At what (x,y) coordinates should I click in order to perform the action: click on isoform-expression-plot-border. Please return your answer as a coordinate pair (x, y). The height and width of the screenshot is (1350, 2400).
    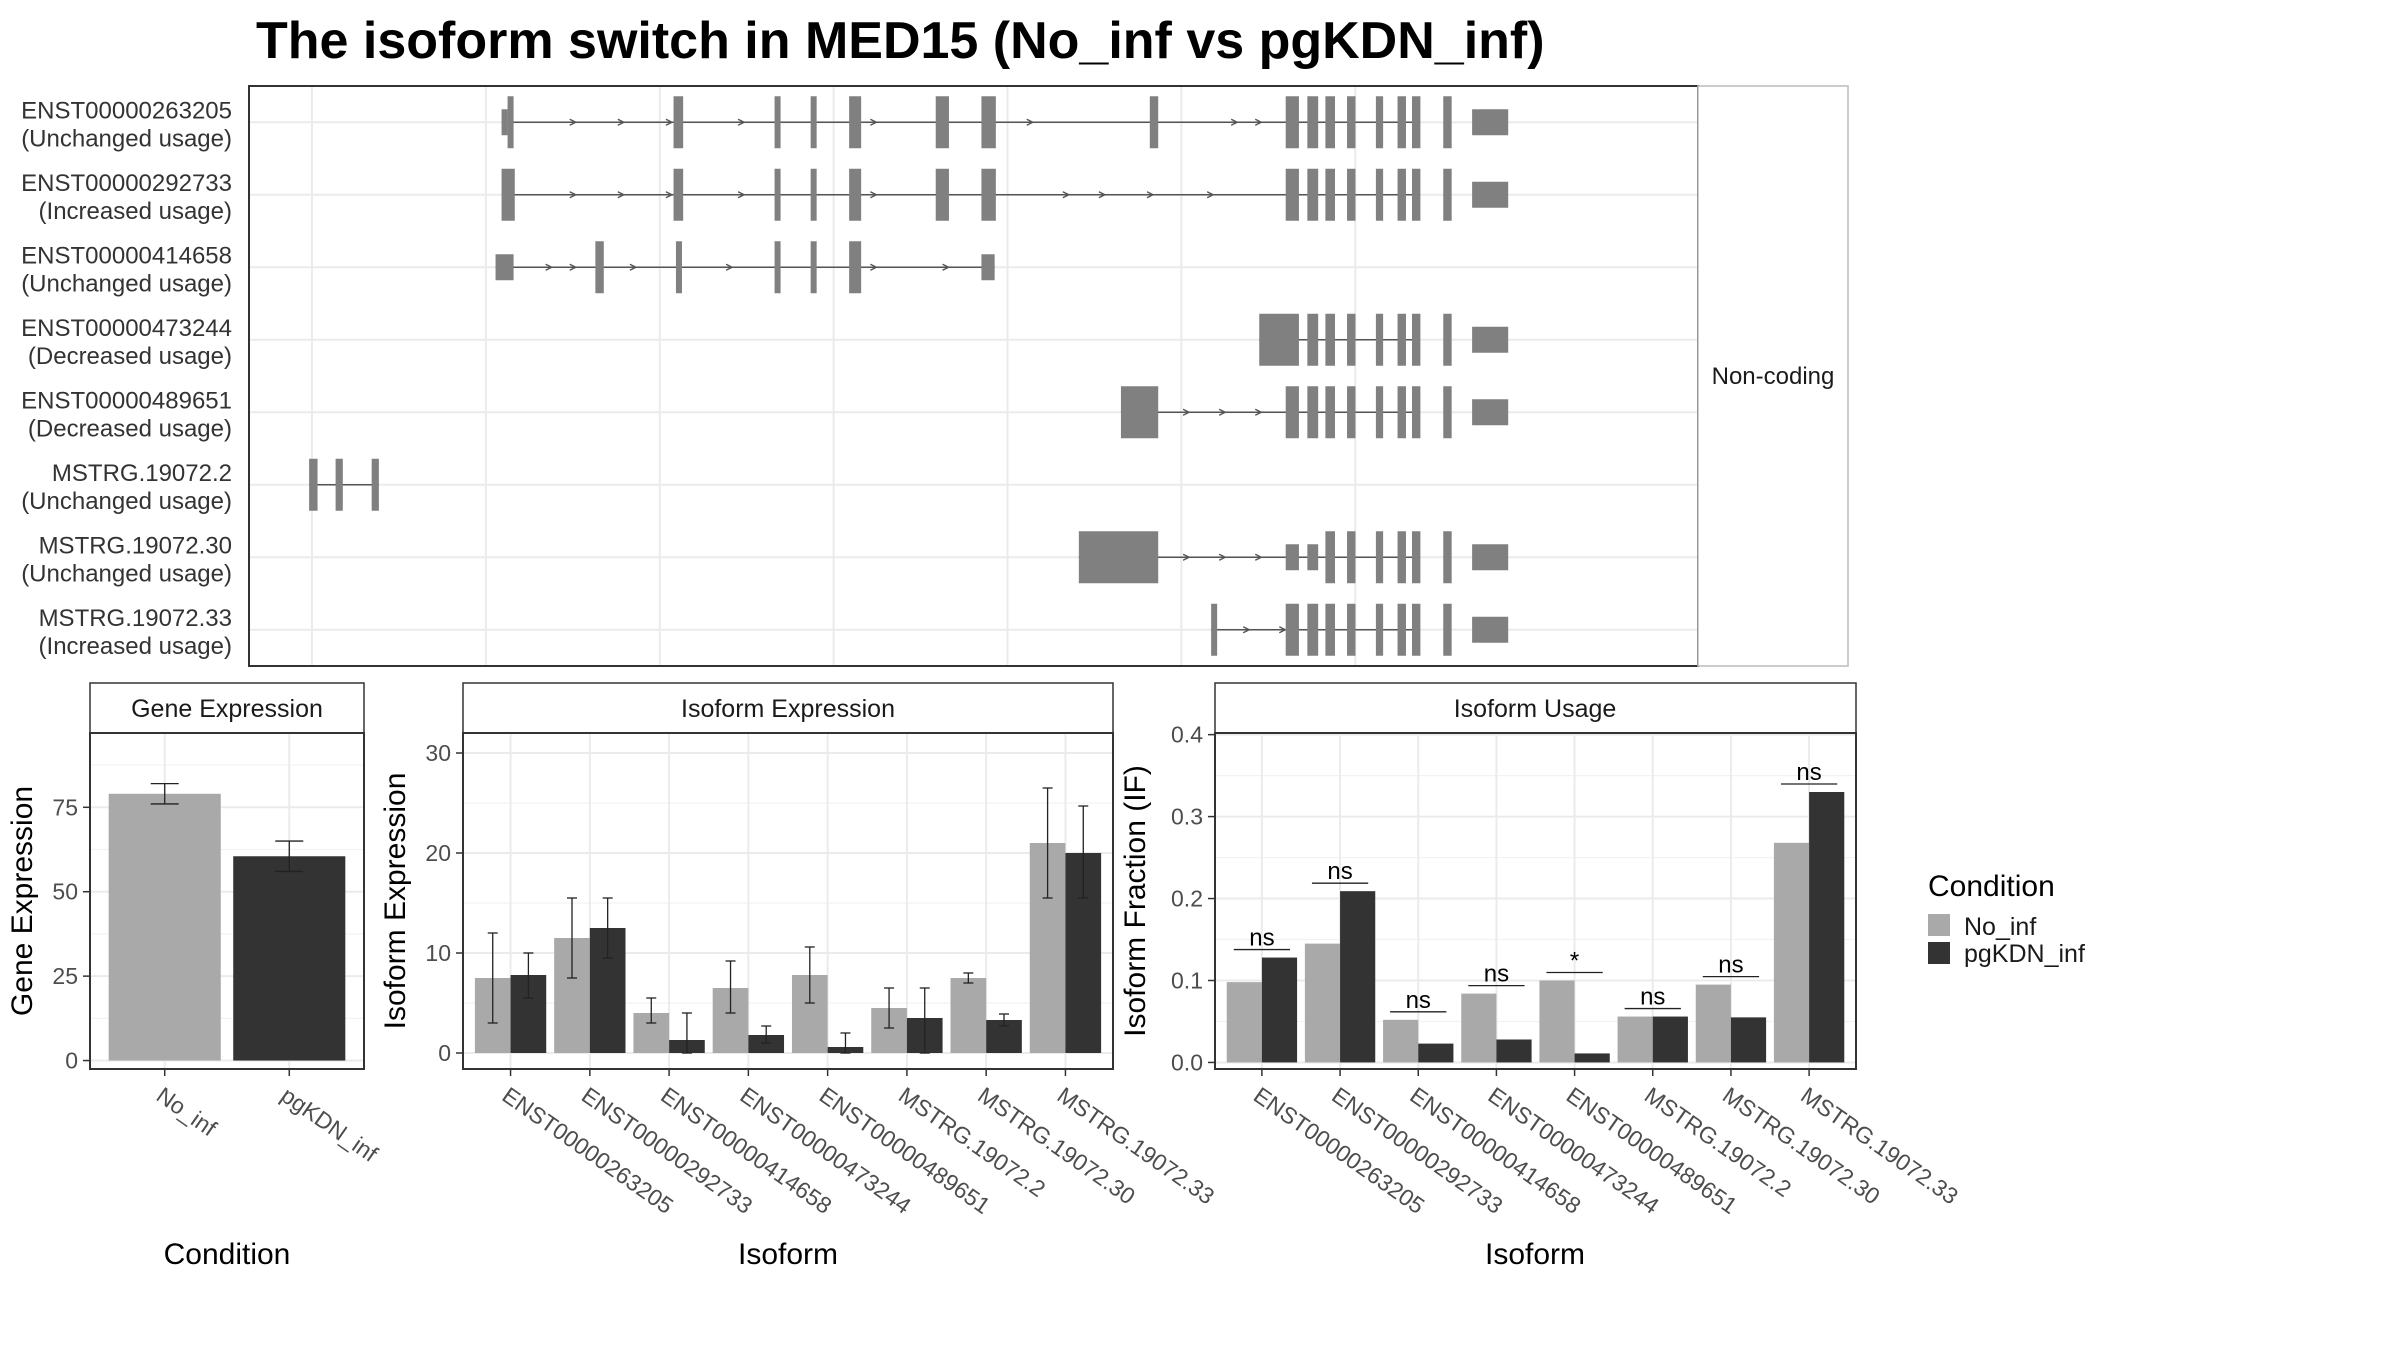
    Looking at the image, I should click on (788, 901).